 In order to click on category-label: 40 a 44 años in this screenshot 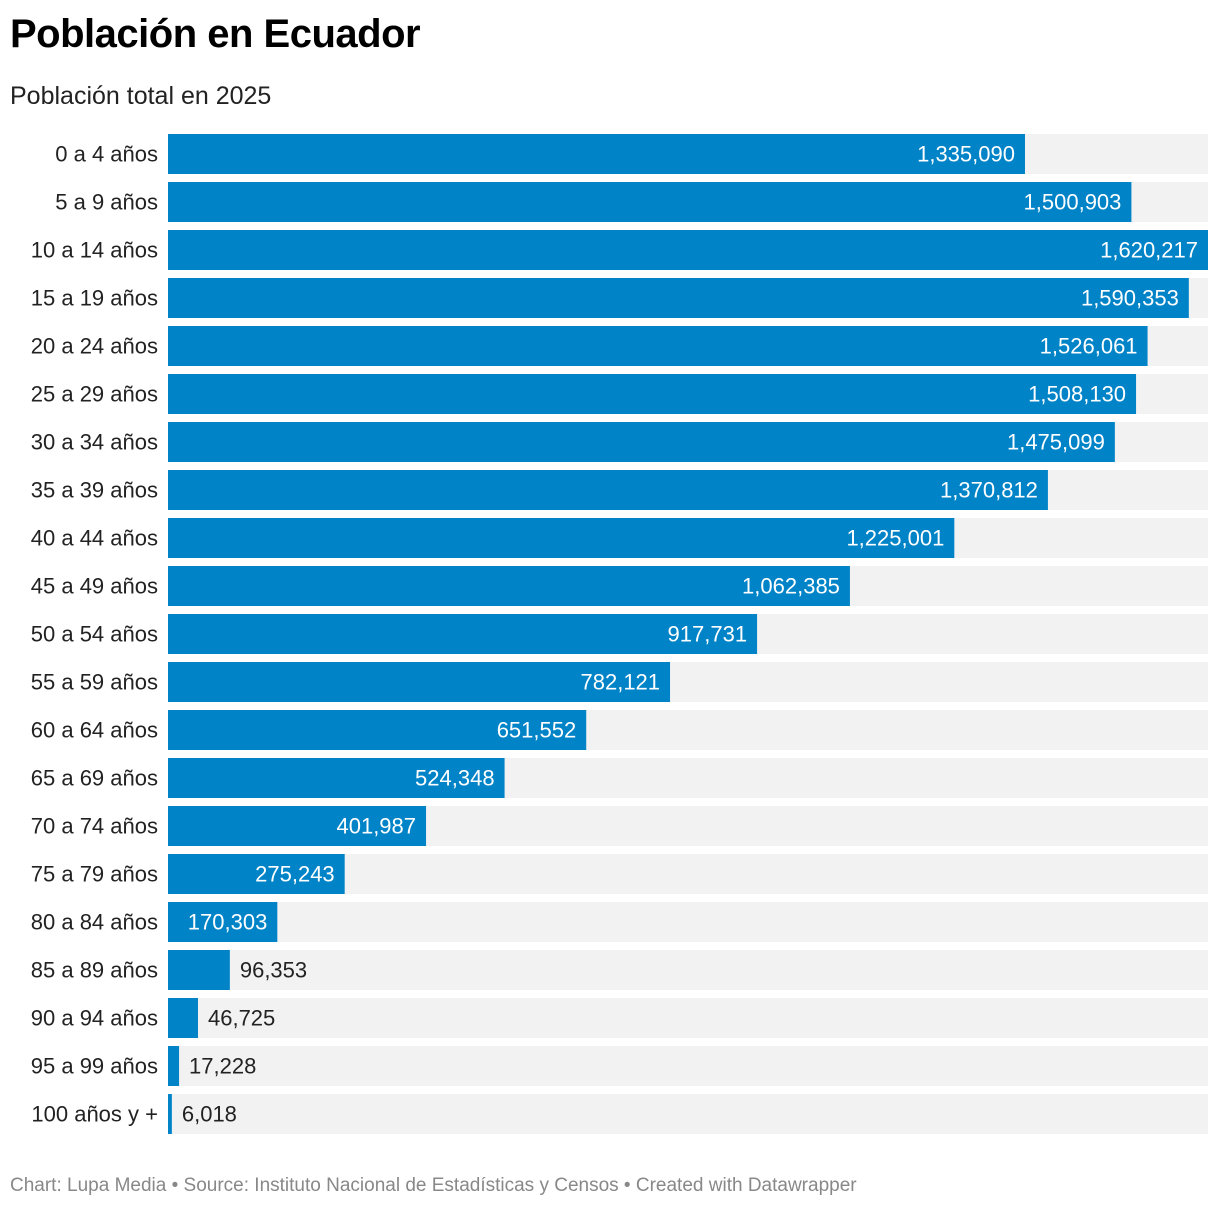, I will do `click(94, 538)`.